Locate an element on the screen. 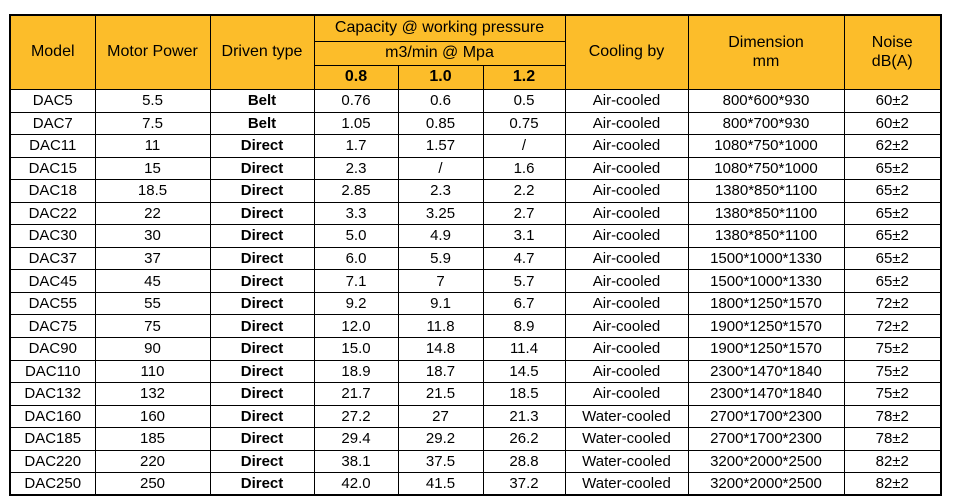 The width and height of the screenshot is (953, 500). cell-noise: 75±2 is located at coordinates (892, 371).